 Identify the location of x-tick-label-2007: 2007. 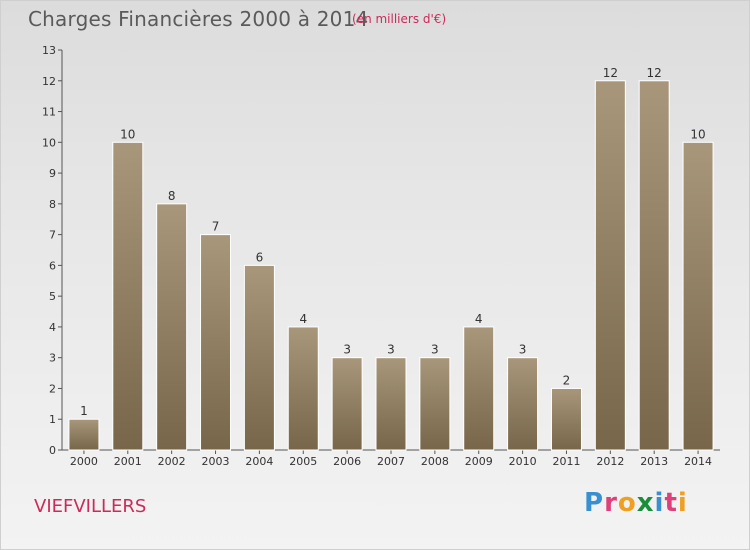
(391, 461).